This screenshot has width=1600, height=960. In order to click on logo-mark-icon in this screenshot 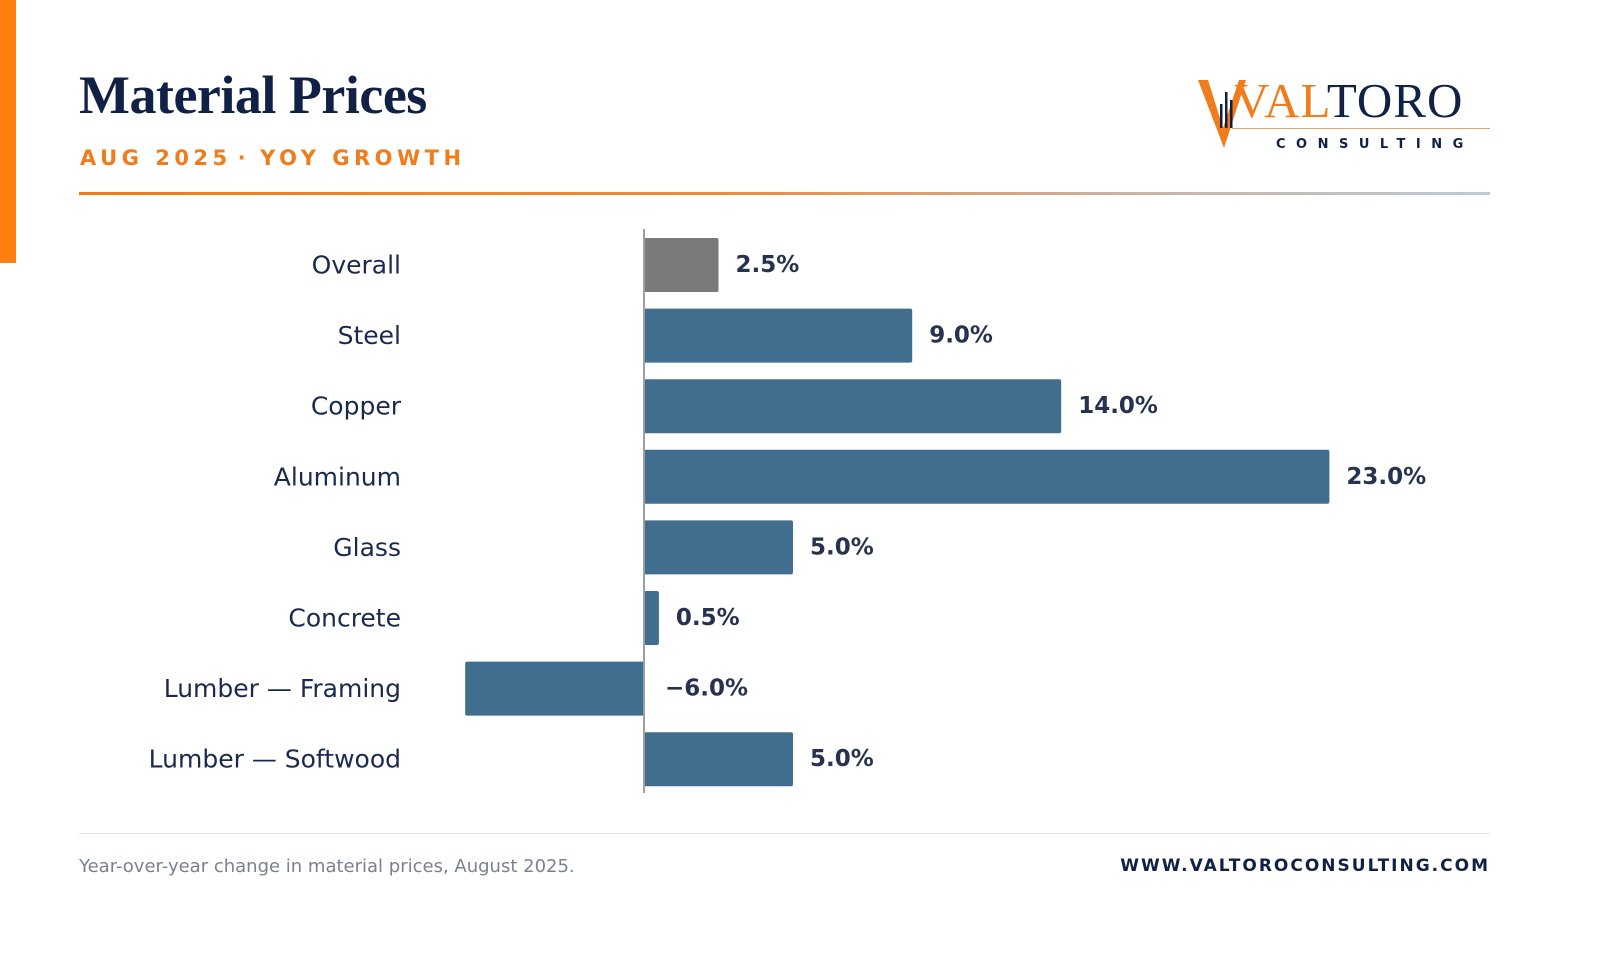, I will do `click(1222, 114)`.